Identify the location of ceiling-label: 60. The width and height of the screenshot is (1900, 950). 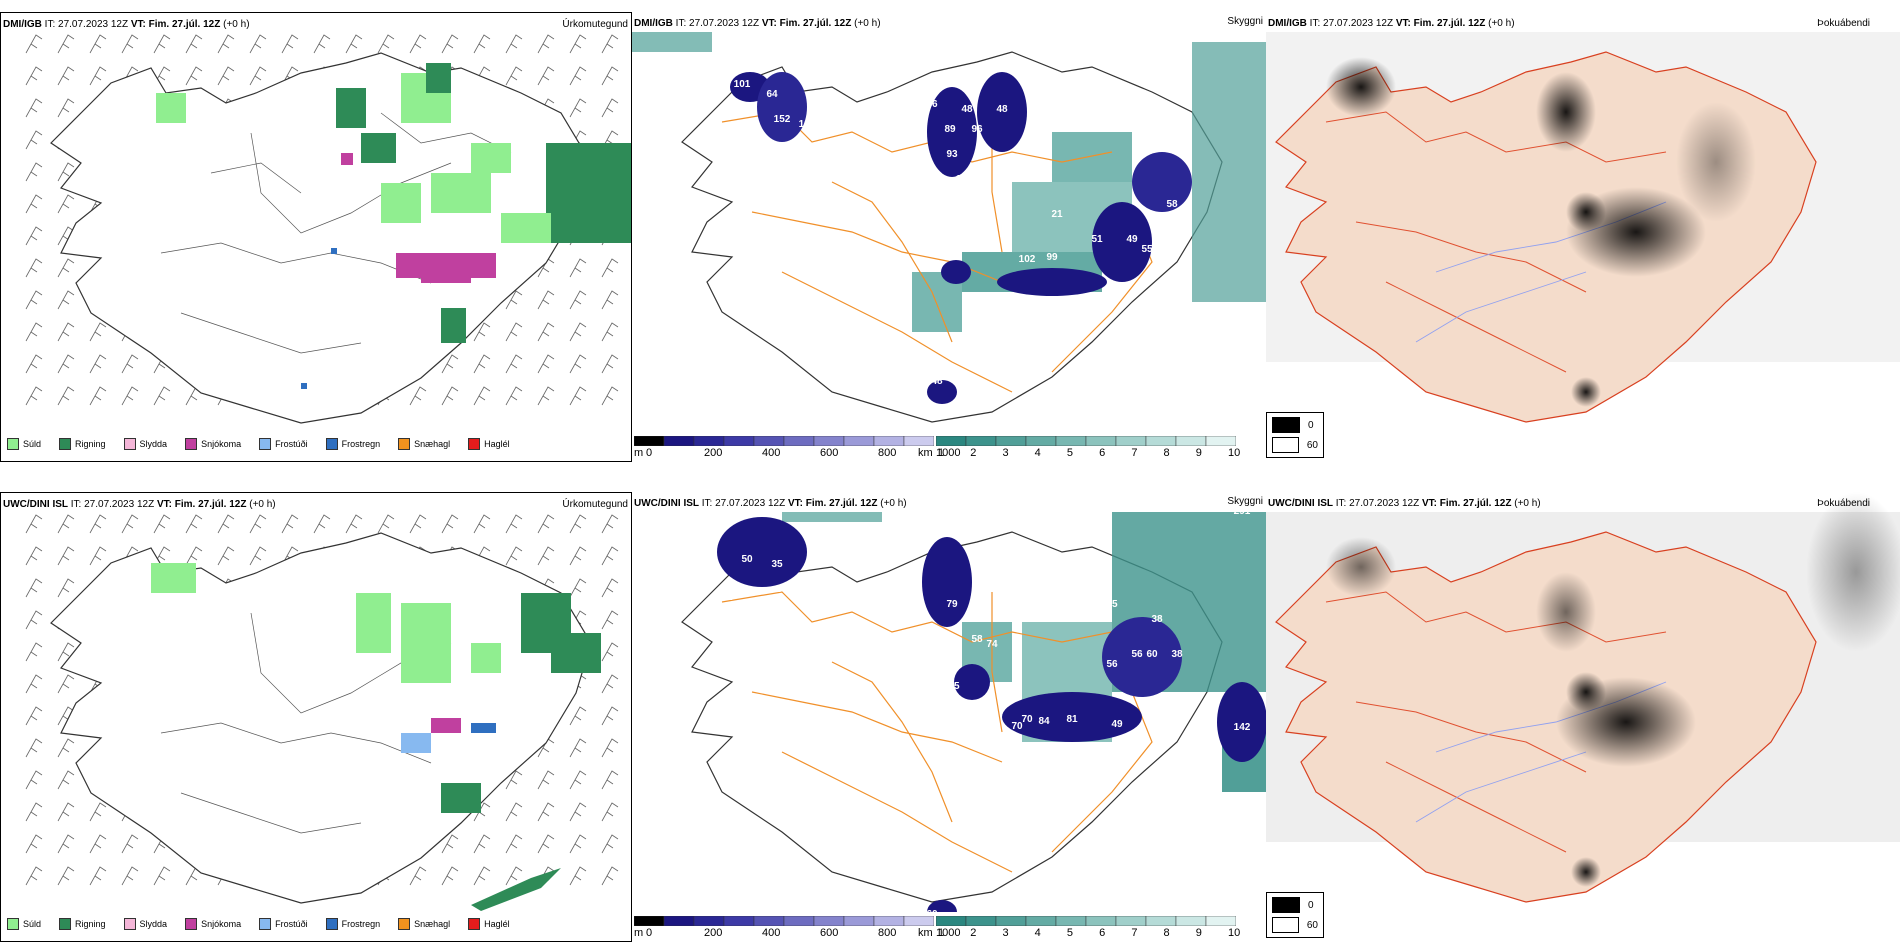
(932, 910).